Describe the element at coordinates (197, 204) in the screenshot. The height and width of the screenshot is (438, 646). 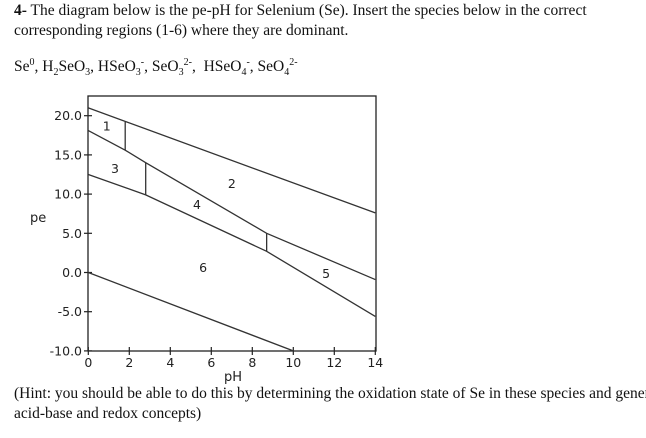
I see `region-label-4: 4` at that location.